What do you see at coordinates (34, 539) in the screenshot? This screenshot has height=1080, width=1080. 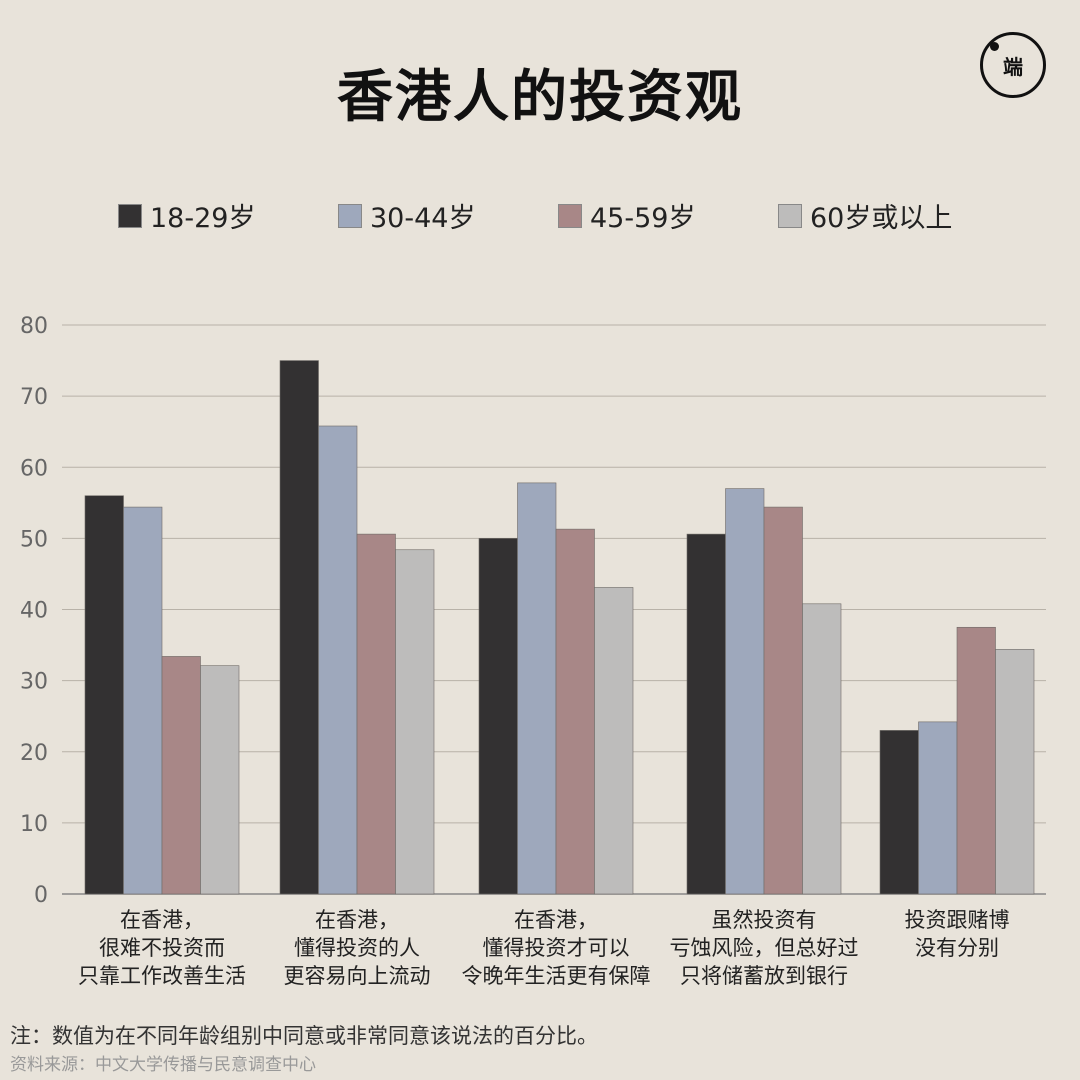 I see `y-tick-label: 50` at bounding box center [34, 539].